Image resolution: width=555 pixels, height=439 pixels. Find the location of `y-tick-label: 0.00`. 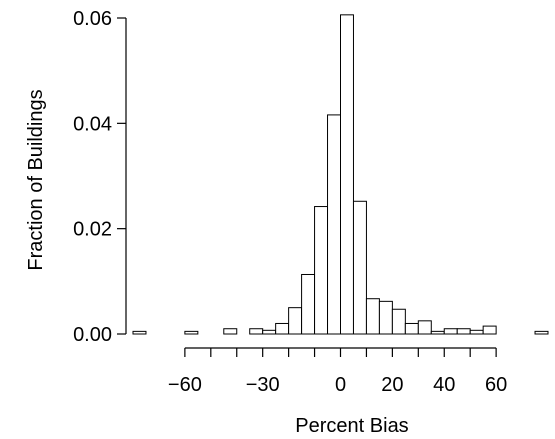

y-tick-label: 0.00 is located at coordinates (92, 335).